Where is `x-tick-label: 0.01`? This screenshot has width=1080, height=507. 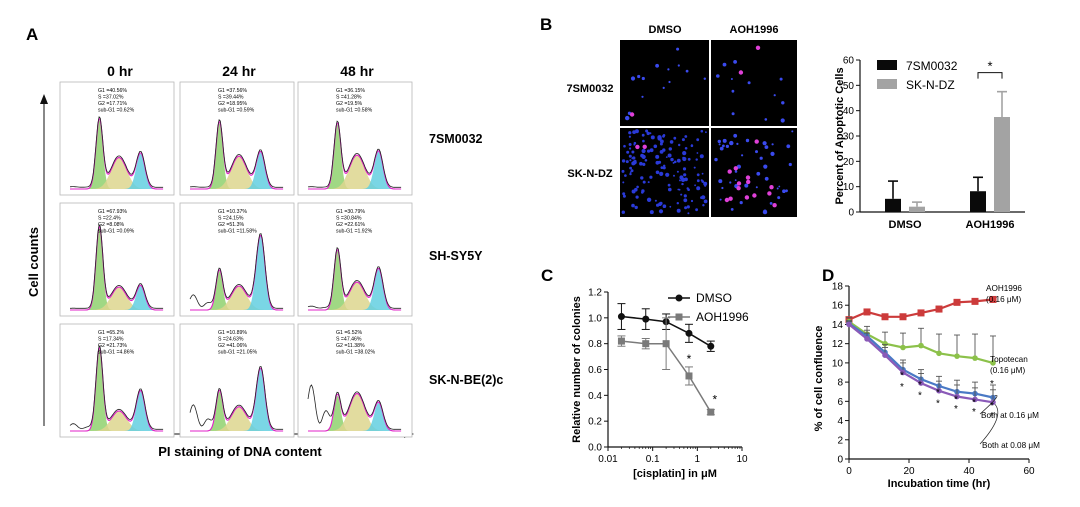
x-tick-label: 0.01 is located at coordinates (608, 459).